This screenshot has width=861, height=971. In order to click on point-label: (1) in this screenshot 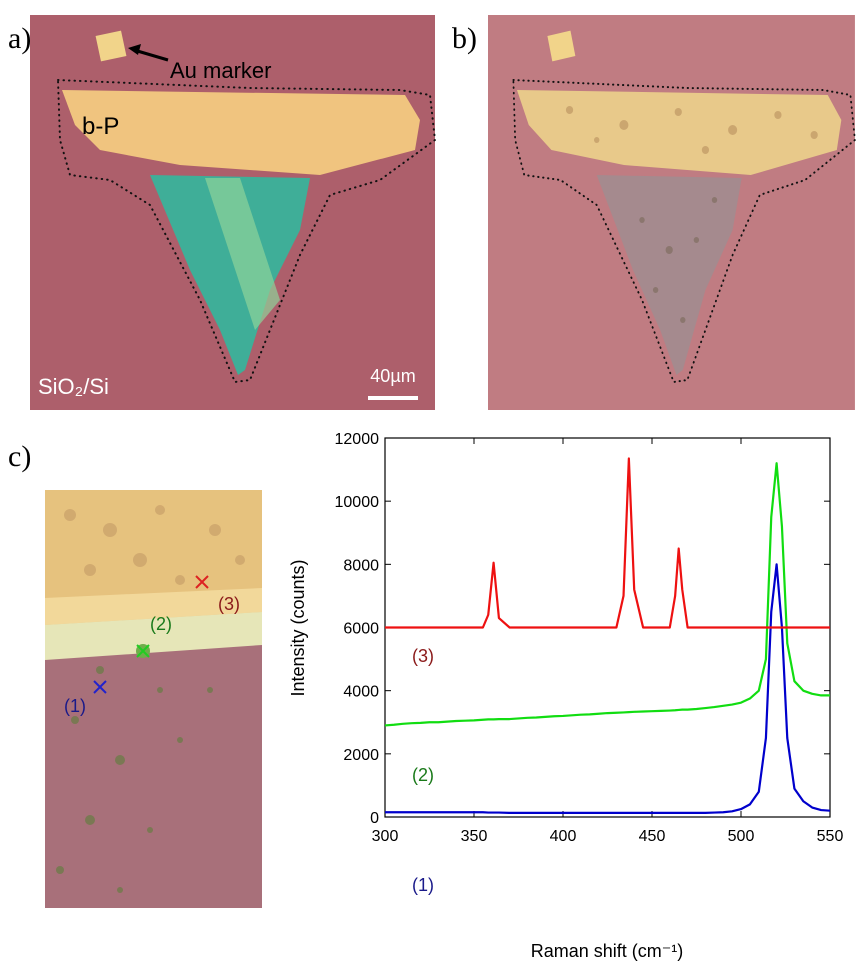, I will do `click(75, 706)`.